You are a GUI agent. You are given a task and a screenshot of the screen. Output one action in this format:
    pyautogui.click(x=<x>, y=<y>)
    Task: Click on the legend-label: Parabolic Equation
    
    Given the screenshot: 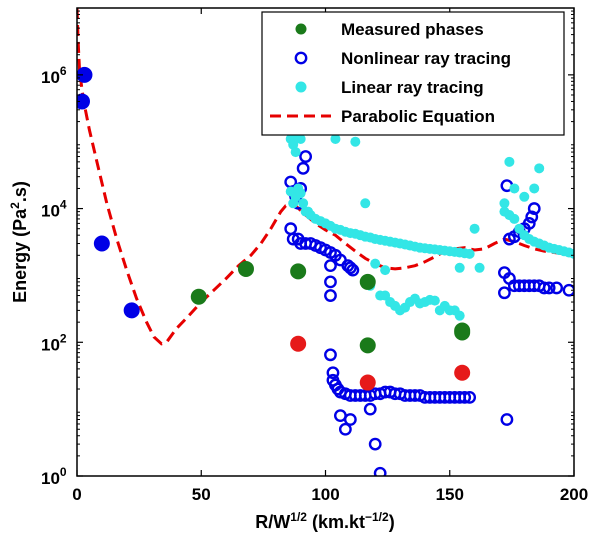 What is the action you would take?
    pyautogui.click(x=418, y=116)
    